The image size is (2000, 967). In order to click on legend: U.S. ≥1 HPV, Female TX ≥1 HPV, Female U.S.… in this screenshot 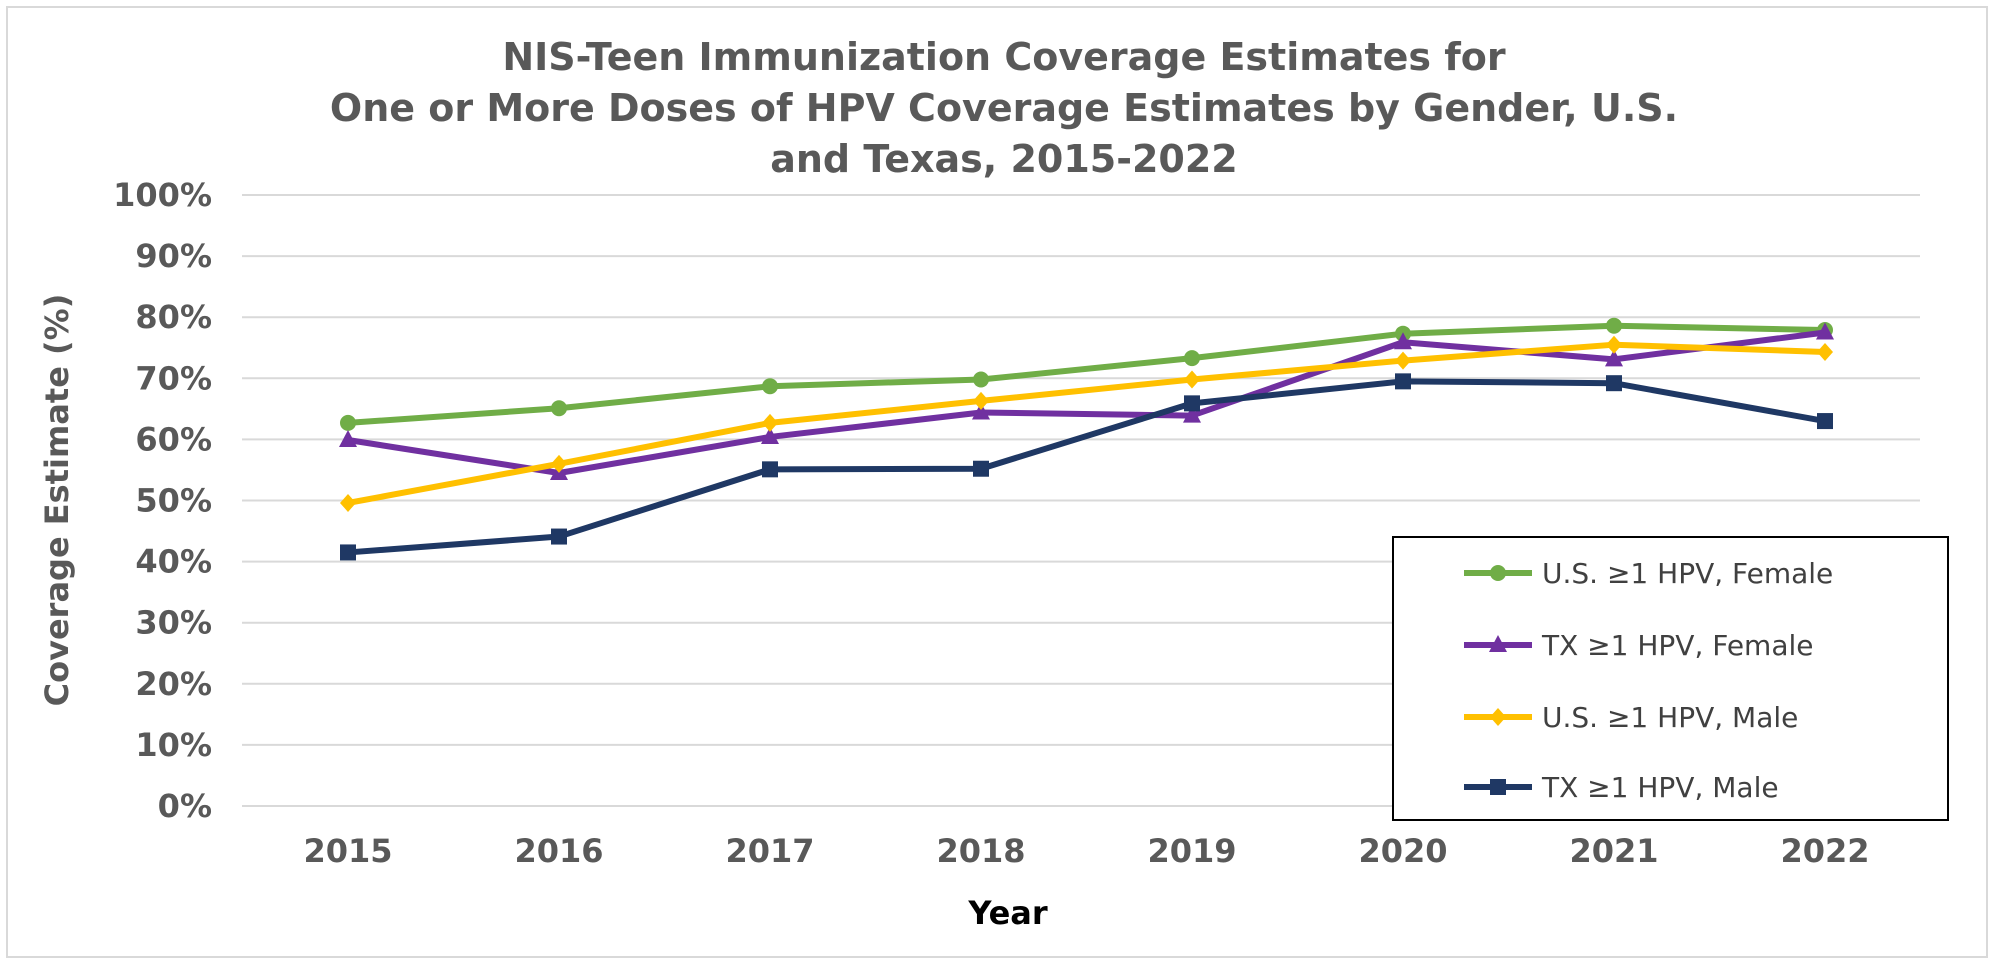, I will do `click(1670, 678)`.